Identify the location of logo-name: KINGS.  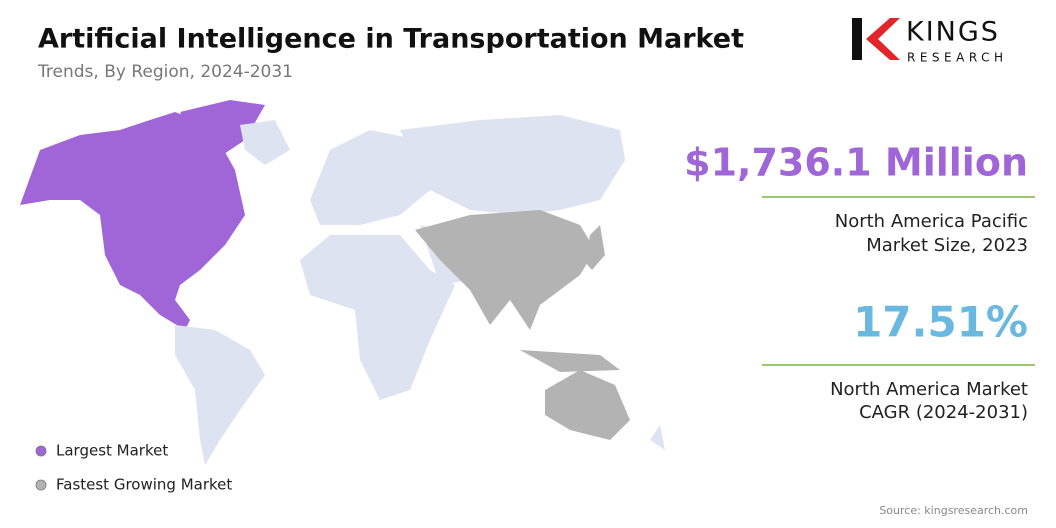
(953, 32).